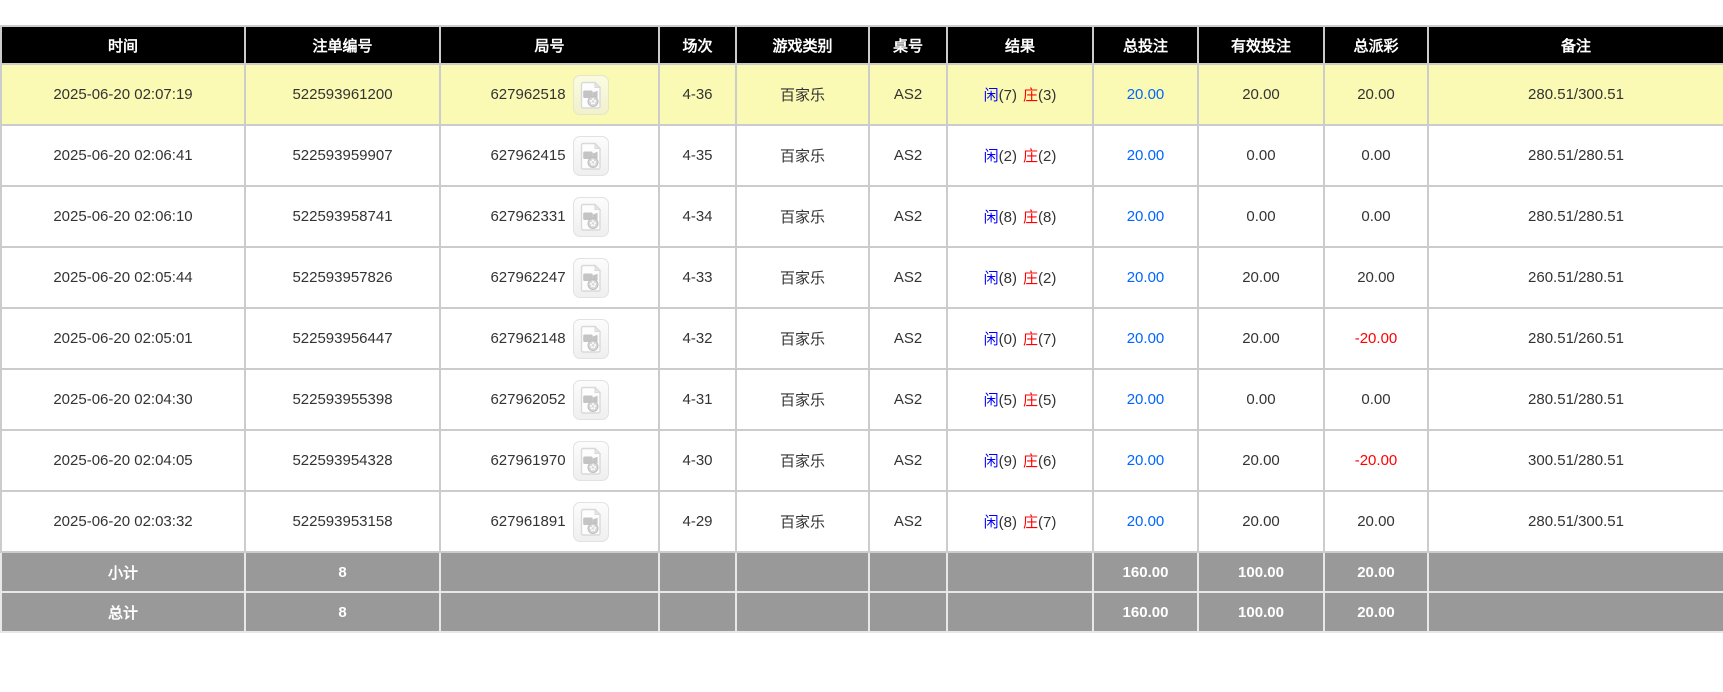  I want to click on grand-total-empty-session, so click(697, 612).